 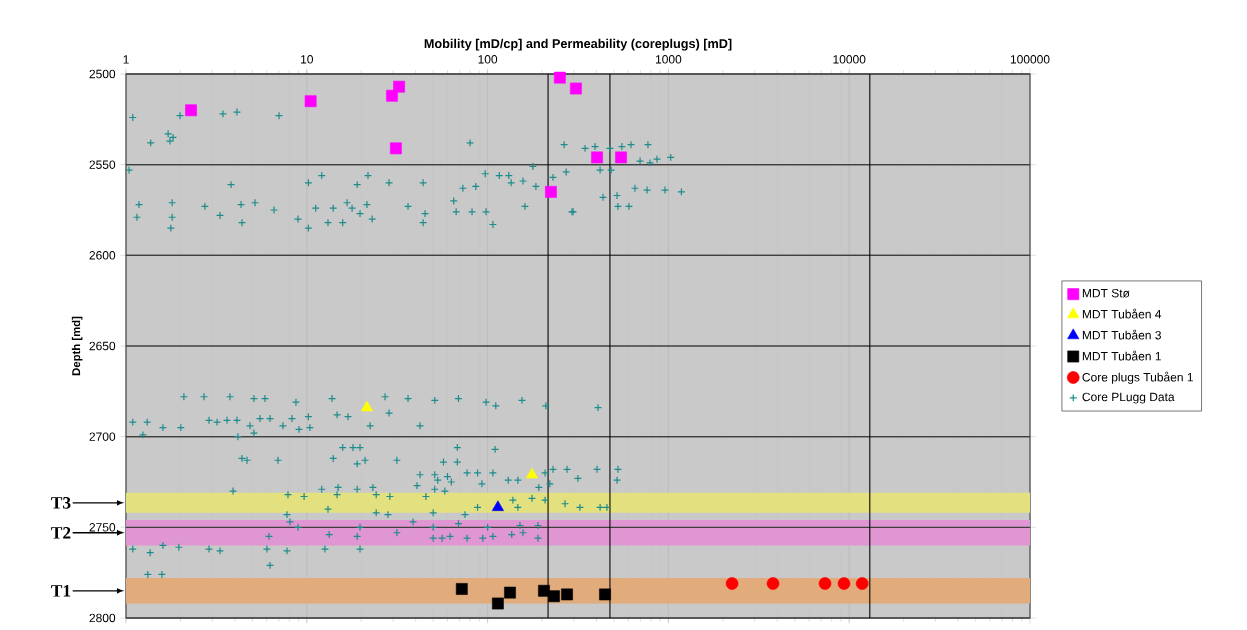 I want to click on legend-label: MDT Tubåen 3, so click(x=1121, y=334).